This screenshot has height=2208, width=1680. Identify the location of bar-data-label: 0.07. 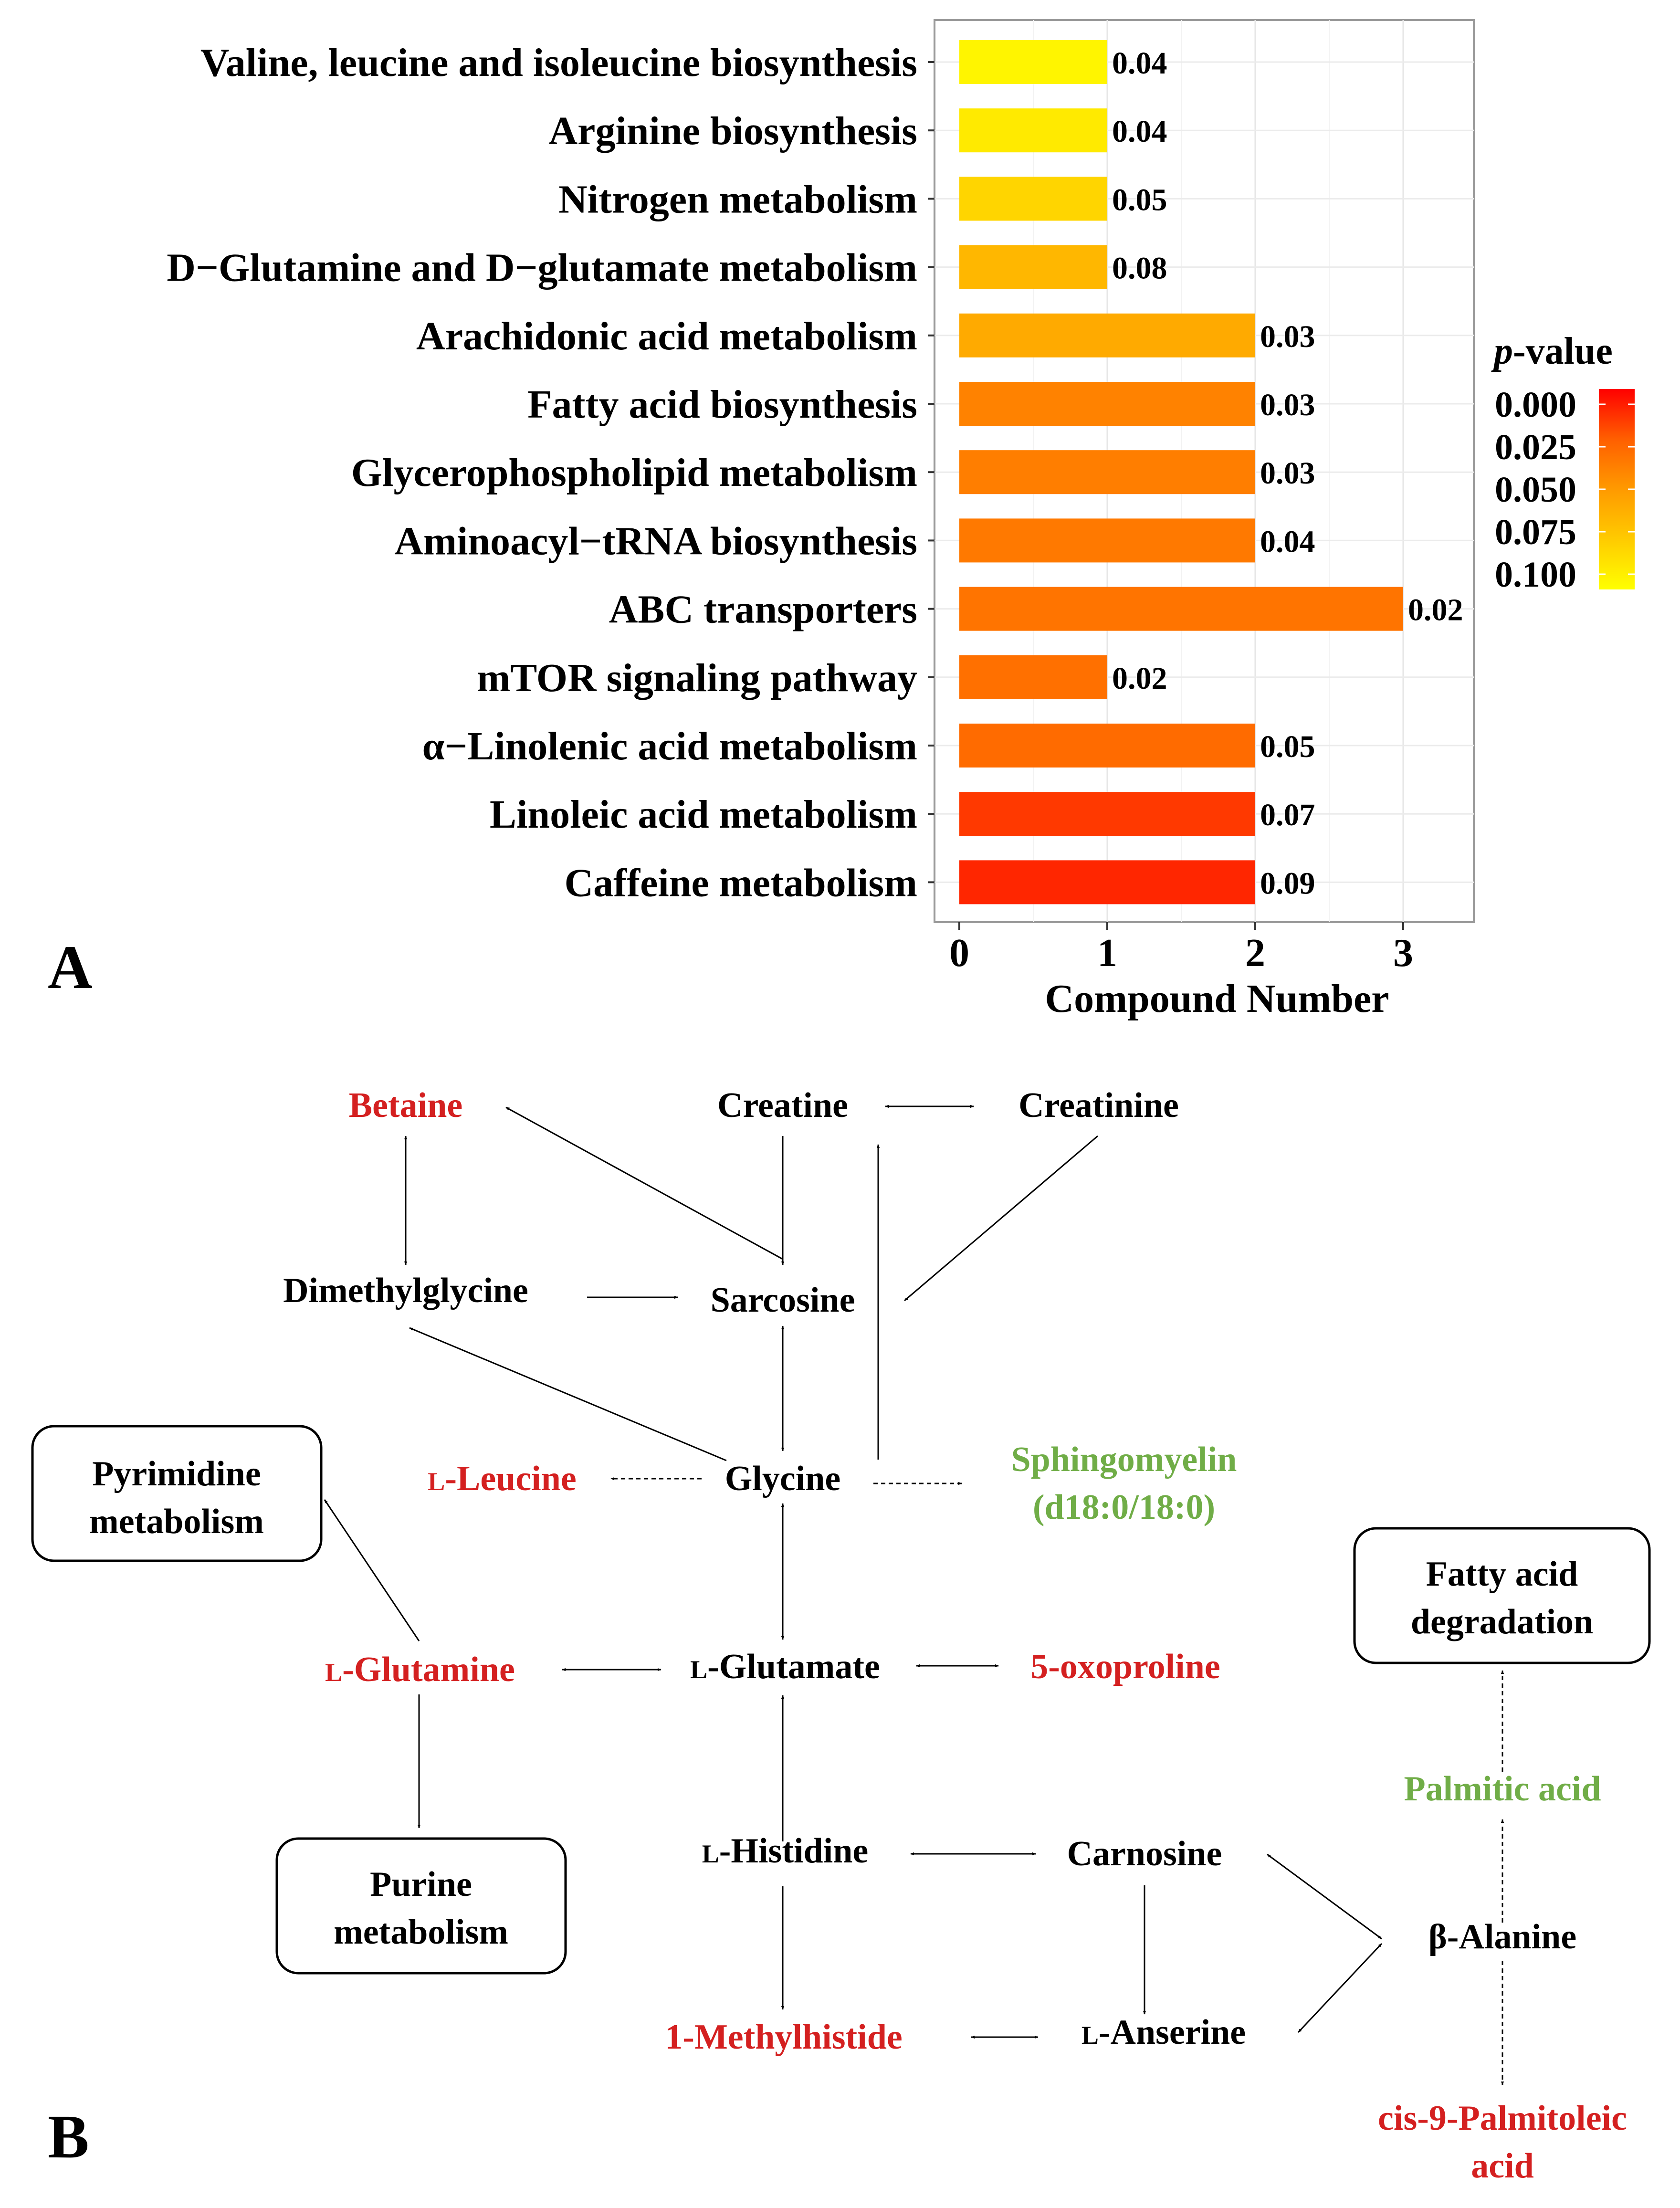
(1287, 815).